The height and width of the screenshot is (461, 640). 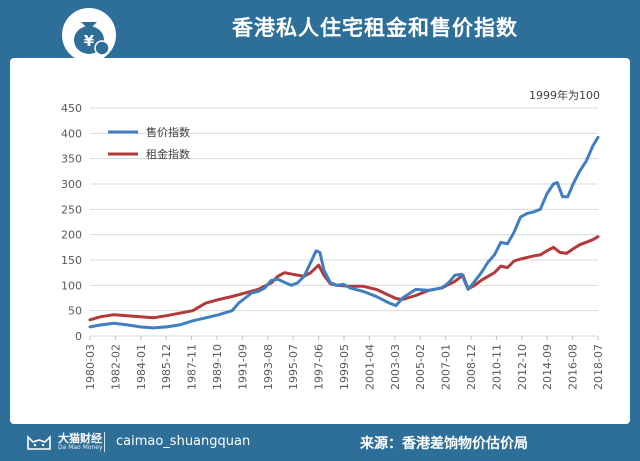 I want to click on x-tick-label: 1982-02, so click(x=115, y=367).